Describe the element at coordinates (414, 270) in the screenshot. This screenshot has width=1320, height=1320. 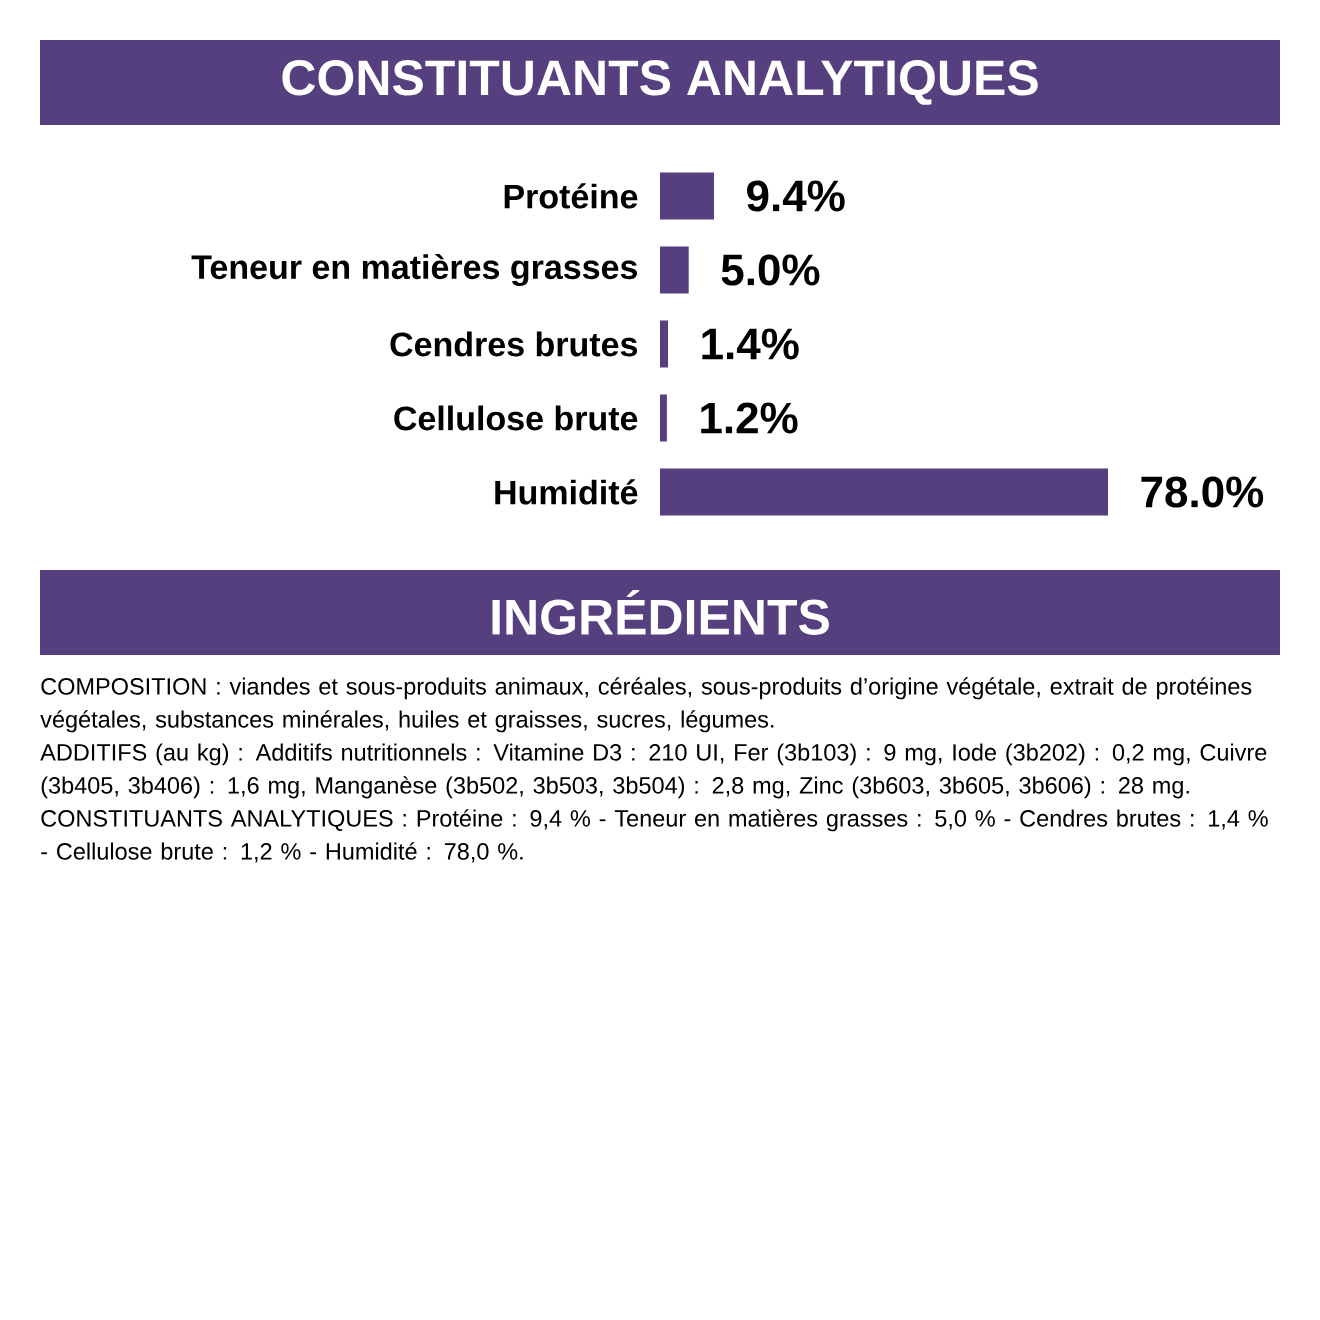
I see `y-tick-label: Teneur en matières grasses` at that location.